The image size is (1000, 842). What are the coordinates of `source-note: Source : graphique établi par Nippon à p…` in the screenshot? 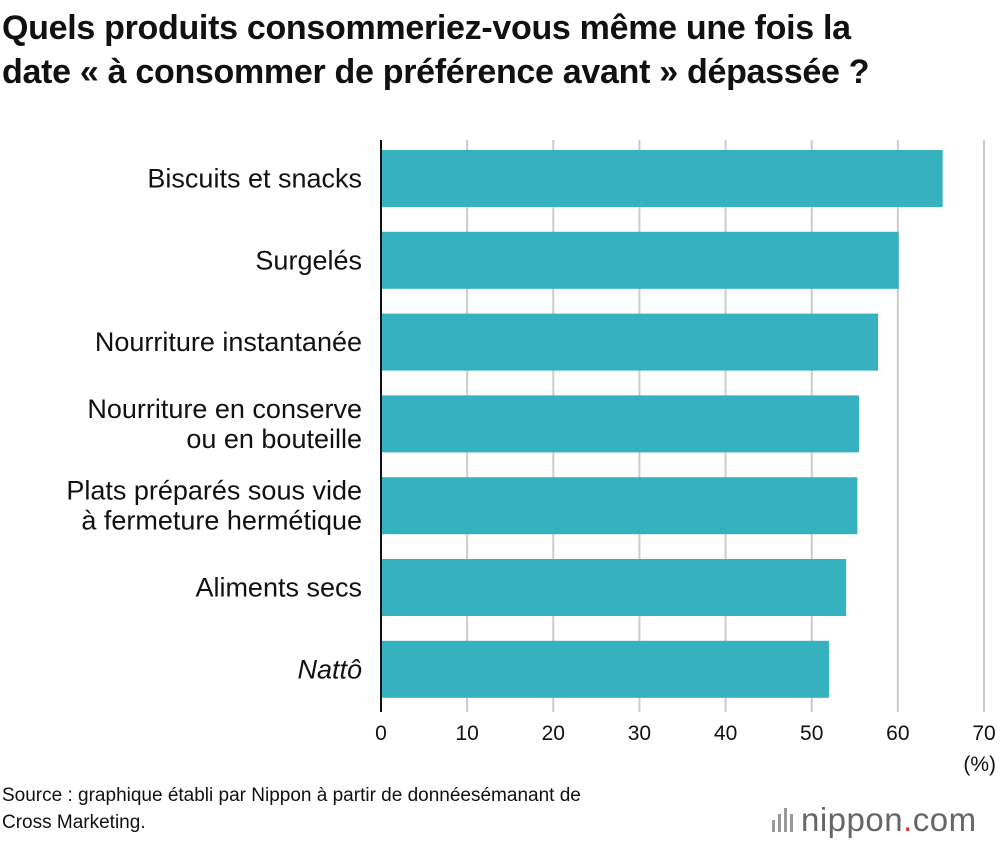 It's located at (291, 809).